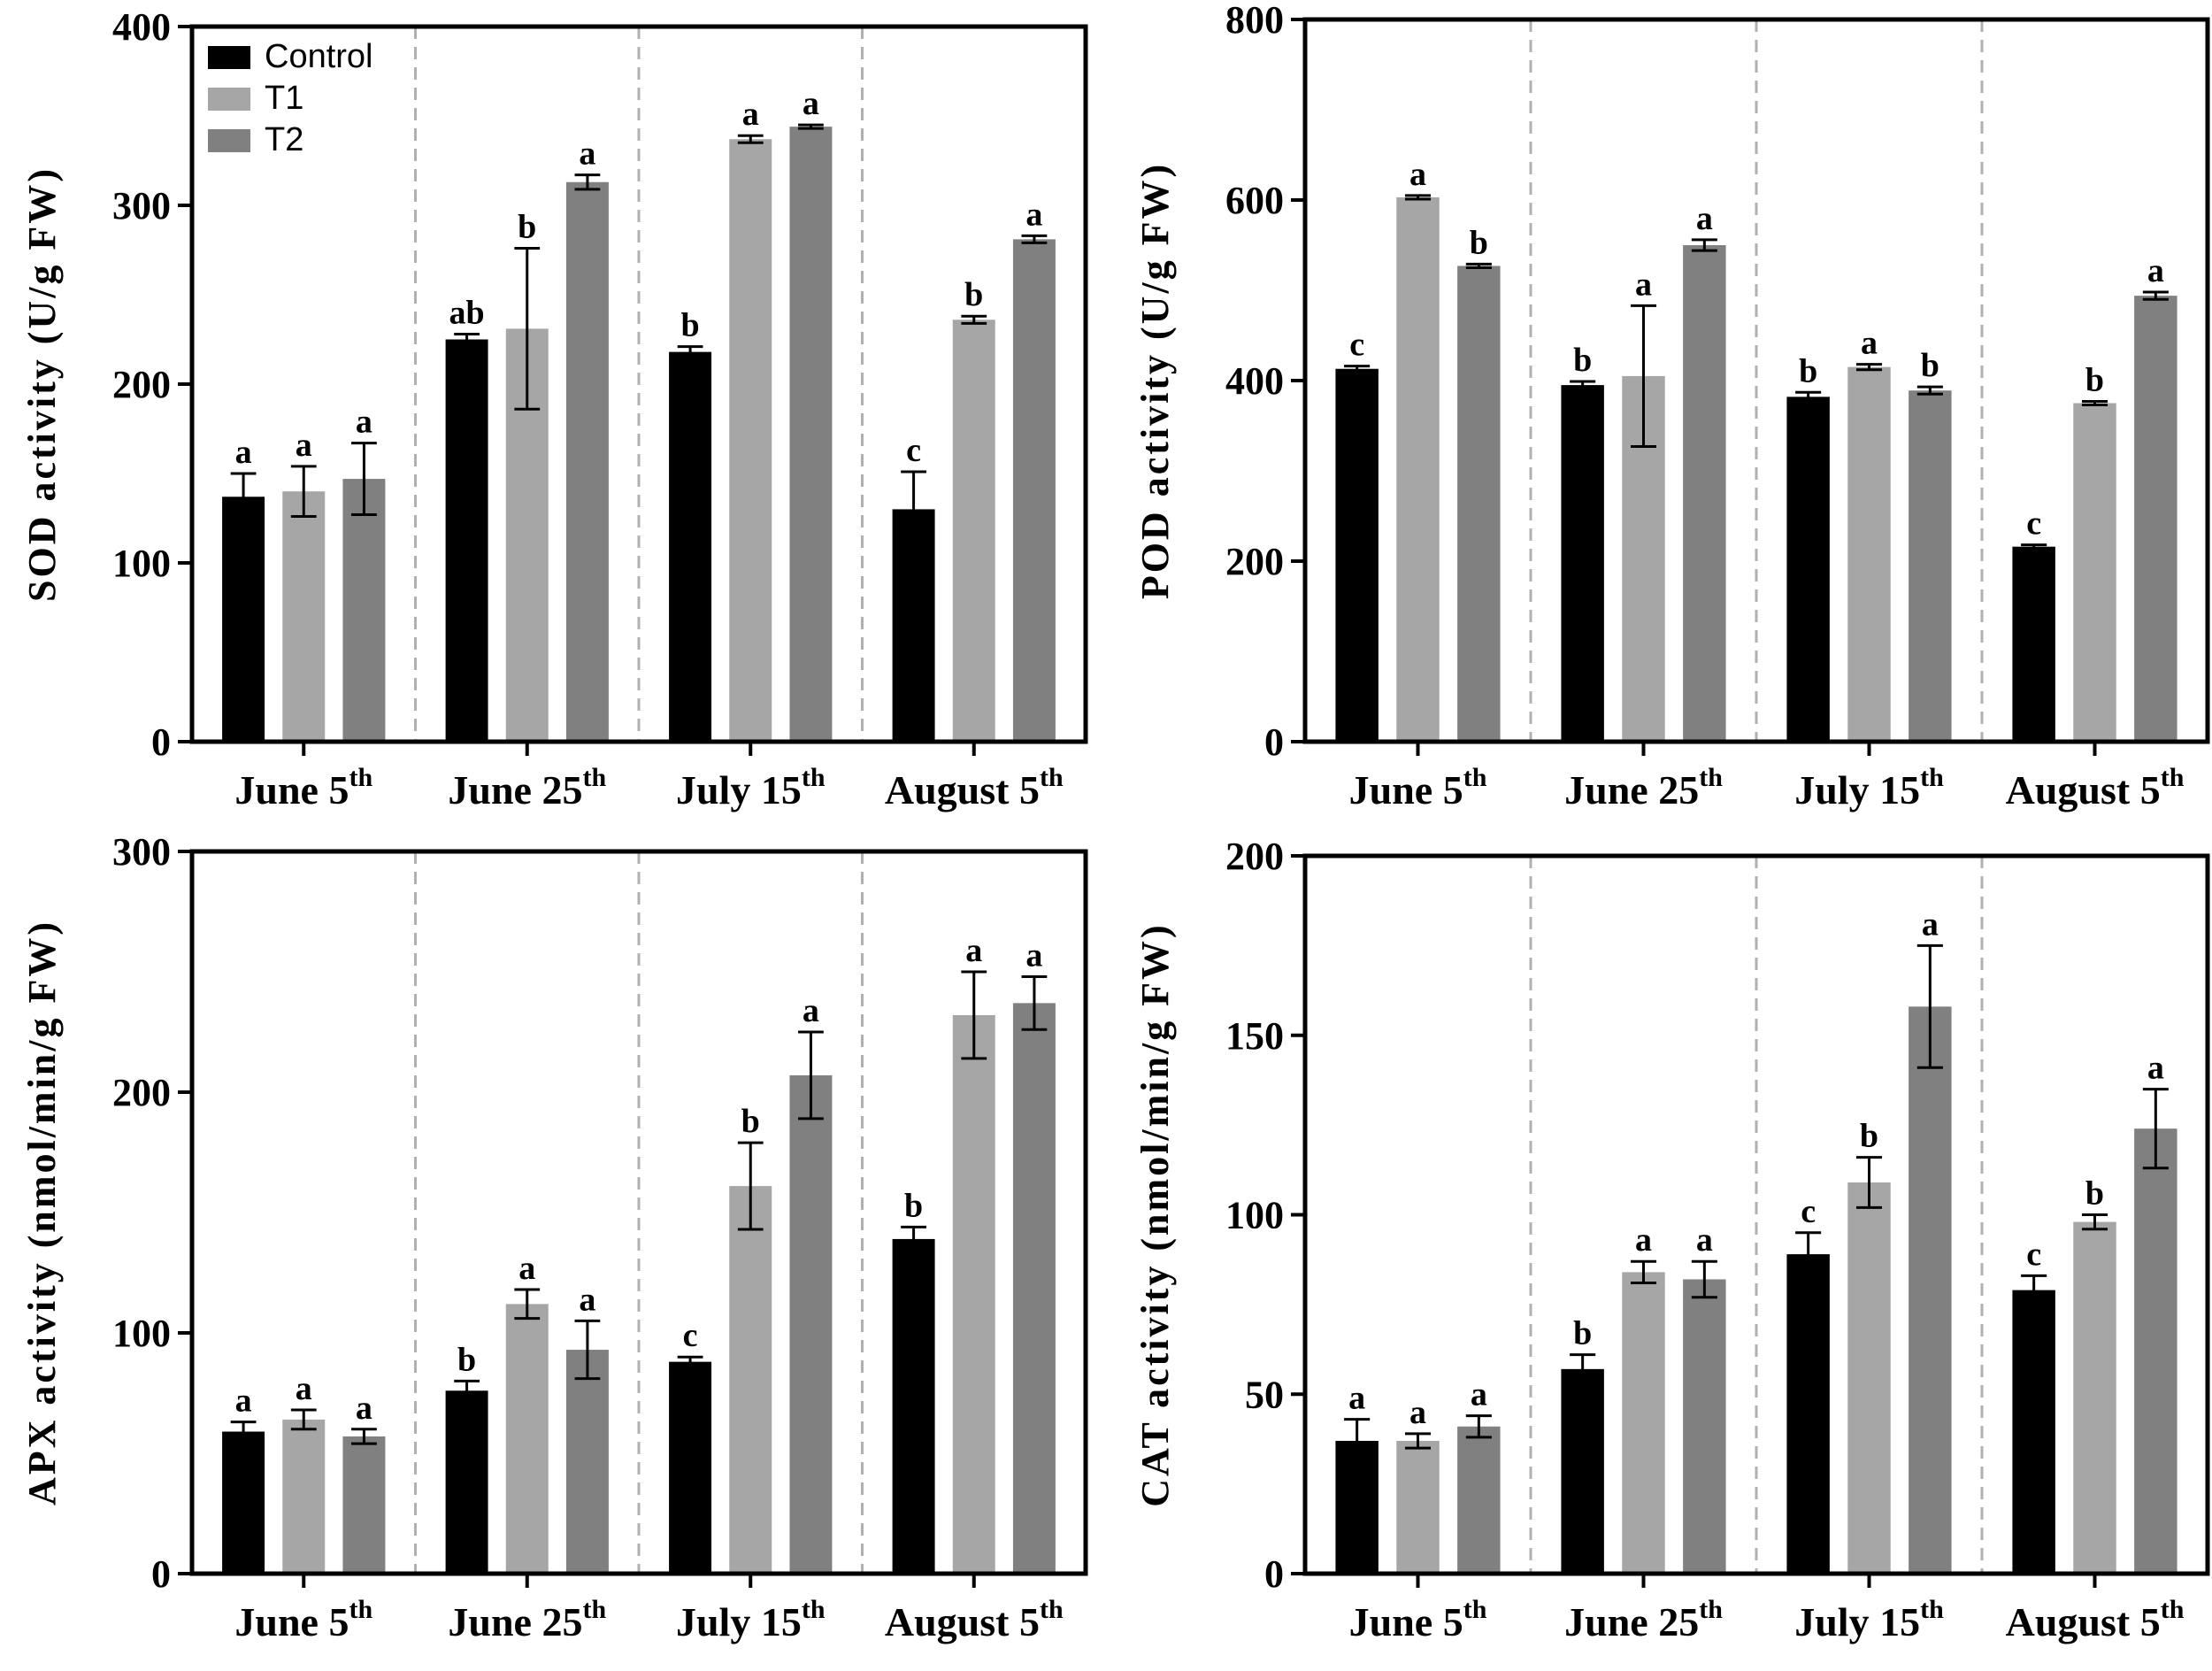 The image size is (2212, 1671). I want to click on category-main: August 5, so click(963, 789).